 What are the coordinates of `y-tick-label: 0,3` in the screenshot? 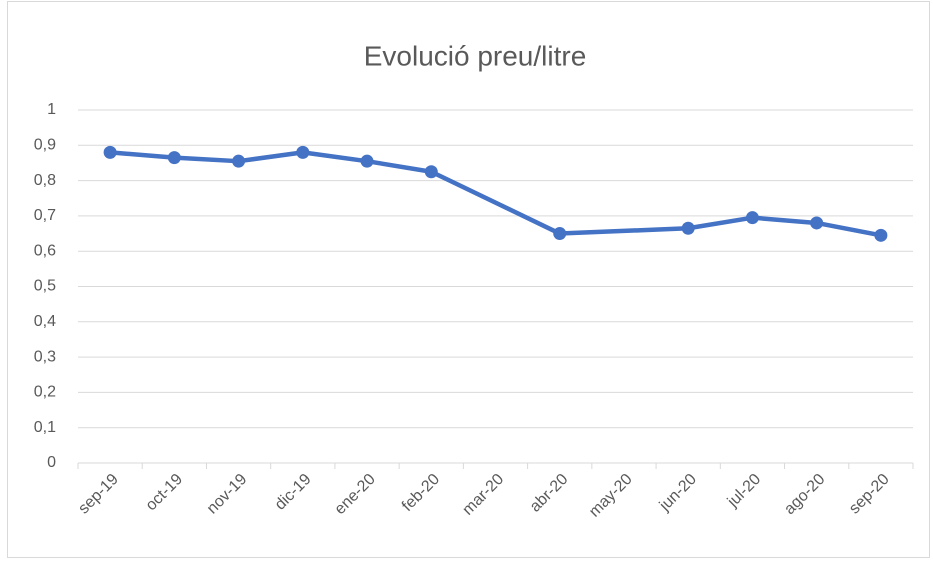 It's located at (45, 356).